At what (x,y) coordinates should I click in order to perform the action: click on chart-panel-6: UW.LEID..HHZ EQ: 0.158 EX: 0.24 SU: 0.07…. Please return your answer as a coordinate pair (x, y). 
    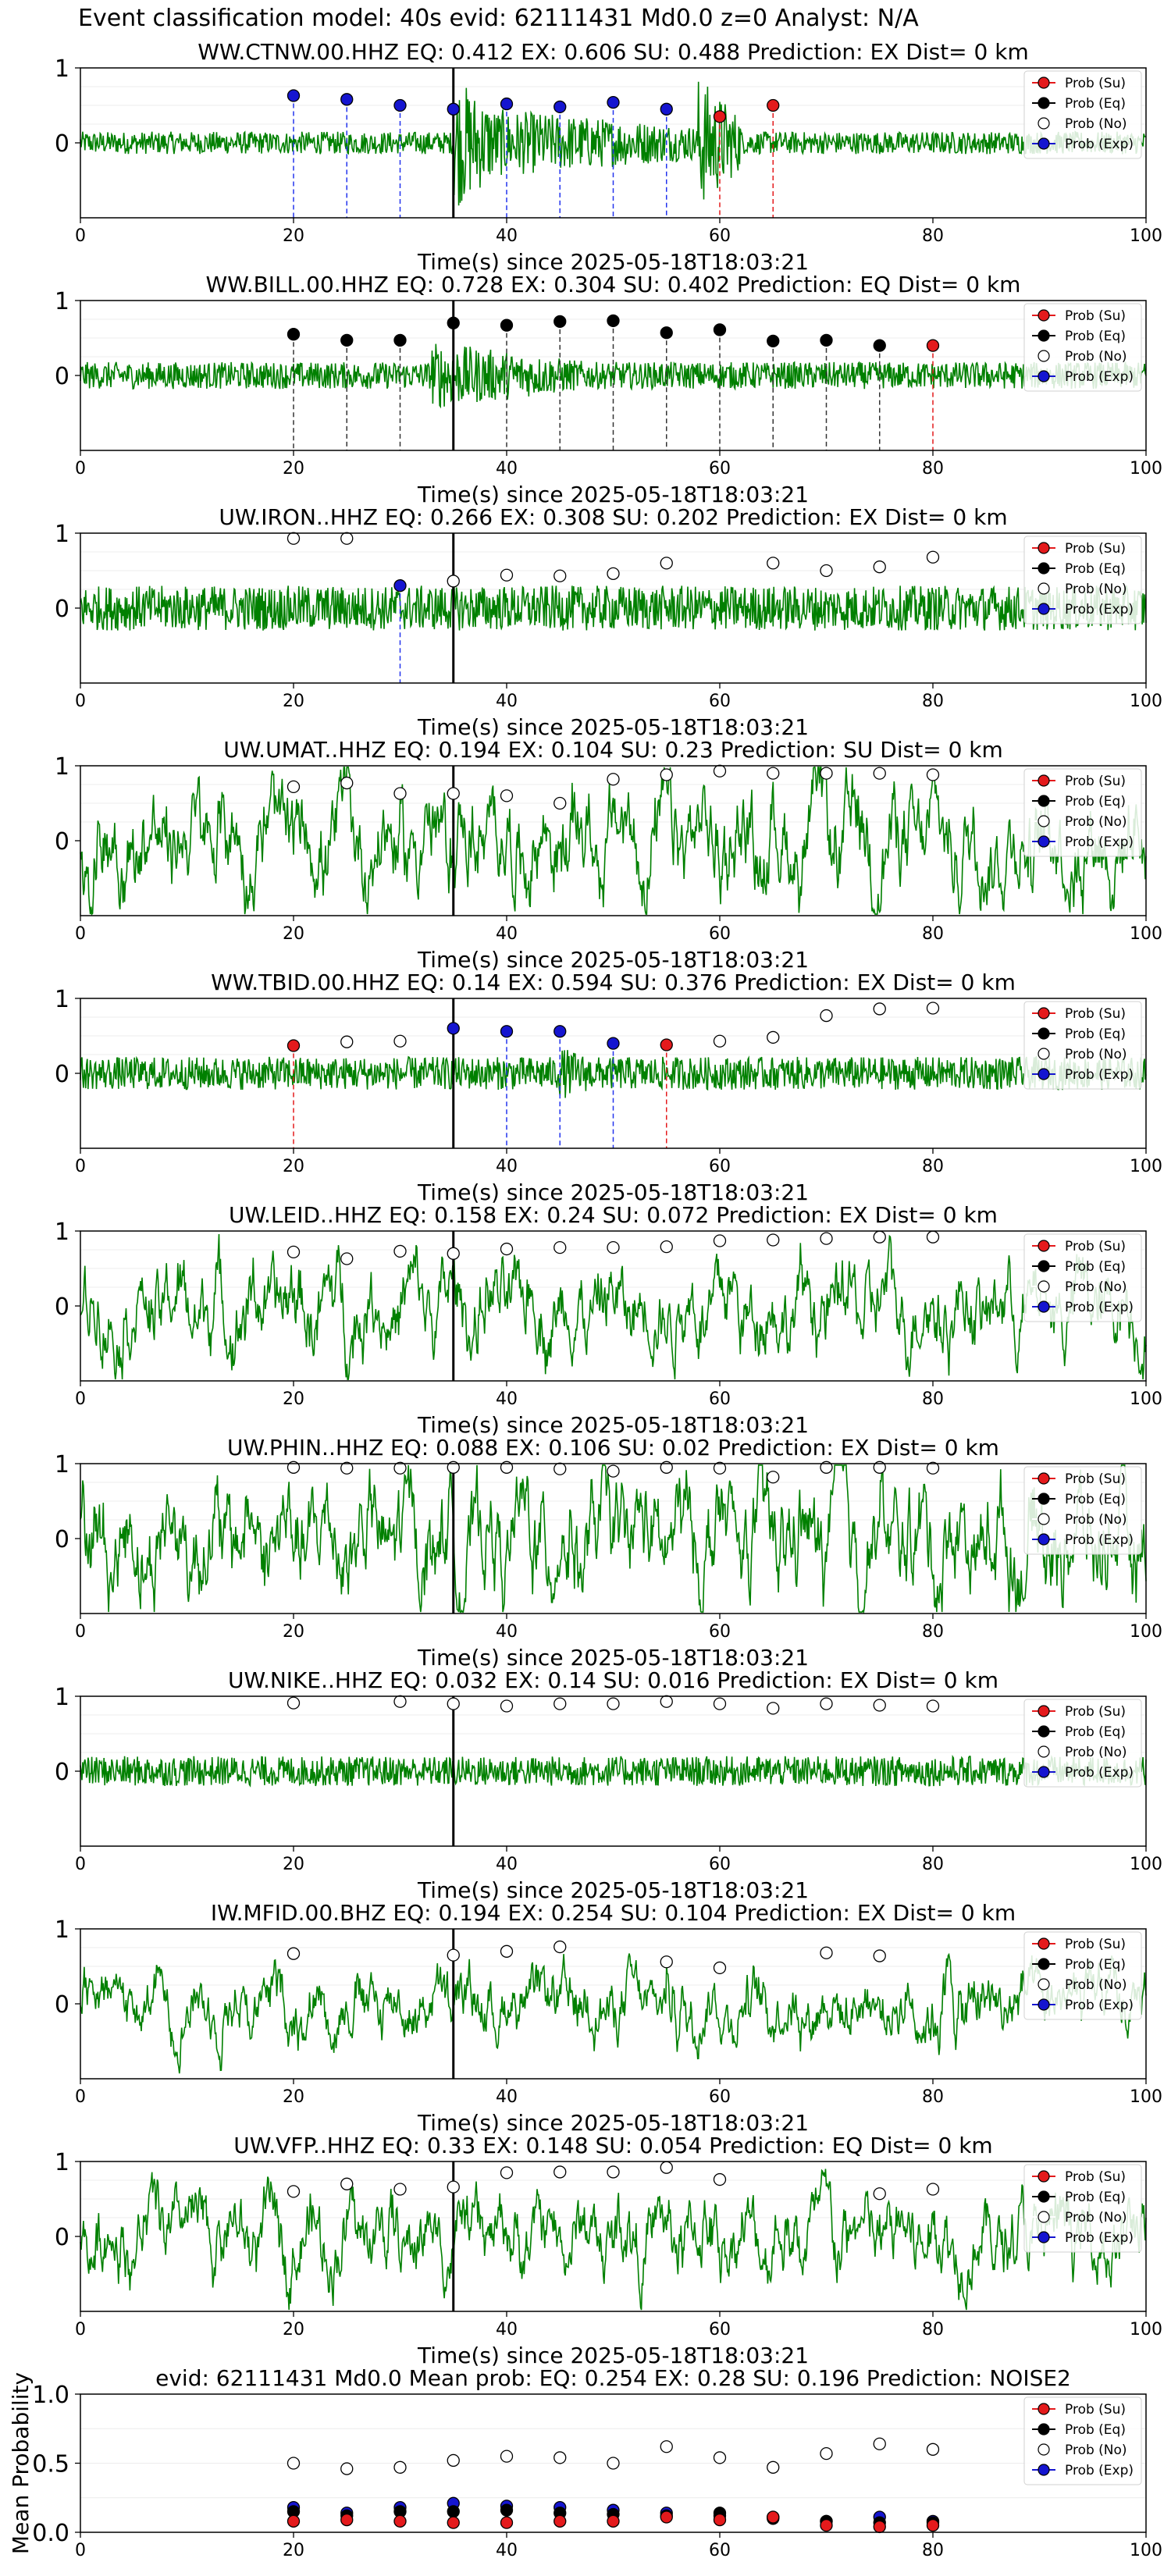
    Looking at the image, I should click on (608, 1320).